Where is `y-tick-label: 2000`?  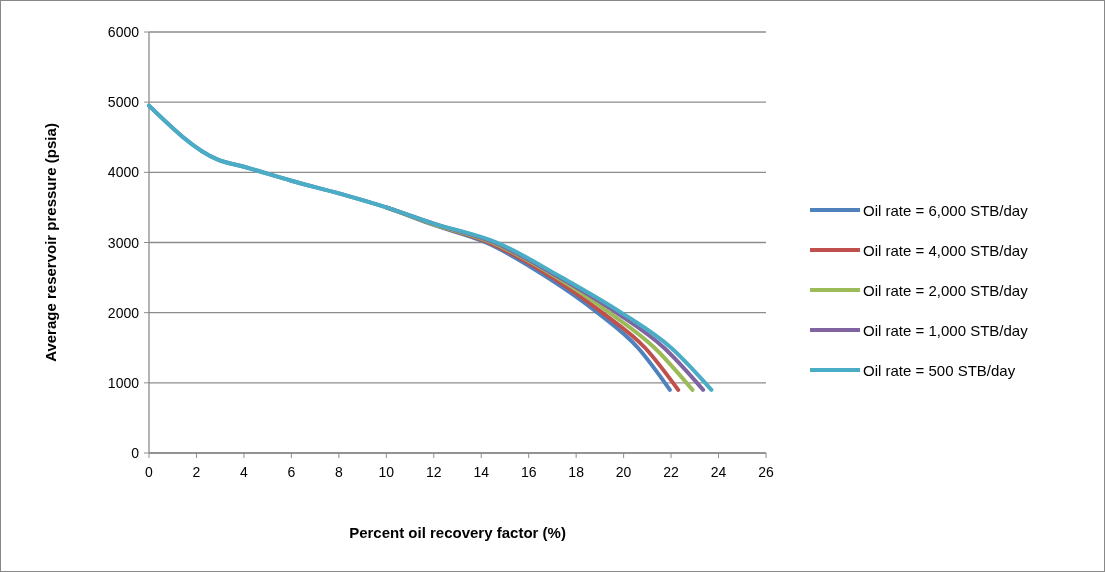
y-tick-label: 2000 is located at coordinates (123, 312).